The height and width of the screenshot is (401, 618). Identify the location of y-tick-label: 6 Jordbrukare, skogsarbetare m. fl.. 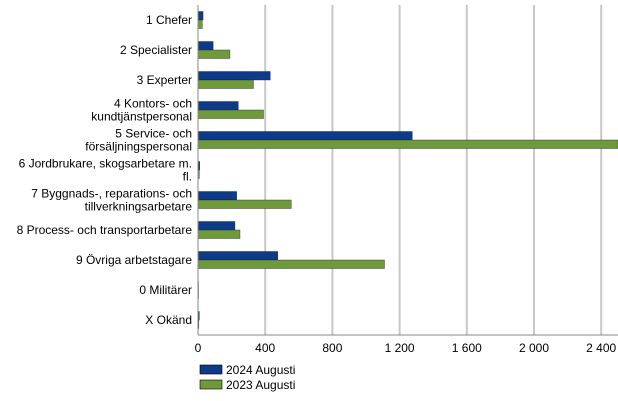
(105, 170).